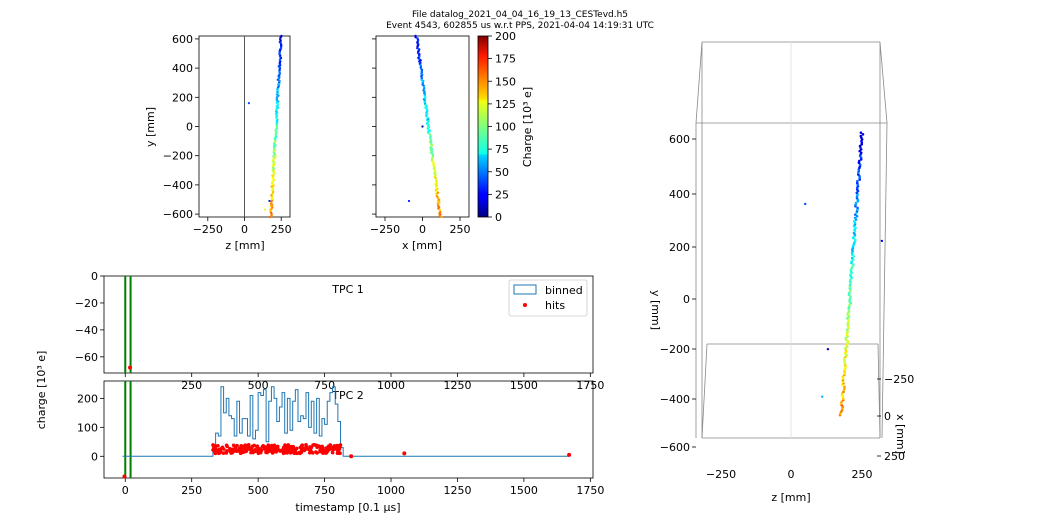  Describe the element at coordinates (87, 427) in the screenshot. I see `y-tick-label: 100` at that location.